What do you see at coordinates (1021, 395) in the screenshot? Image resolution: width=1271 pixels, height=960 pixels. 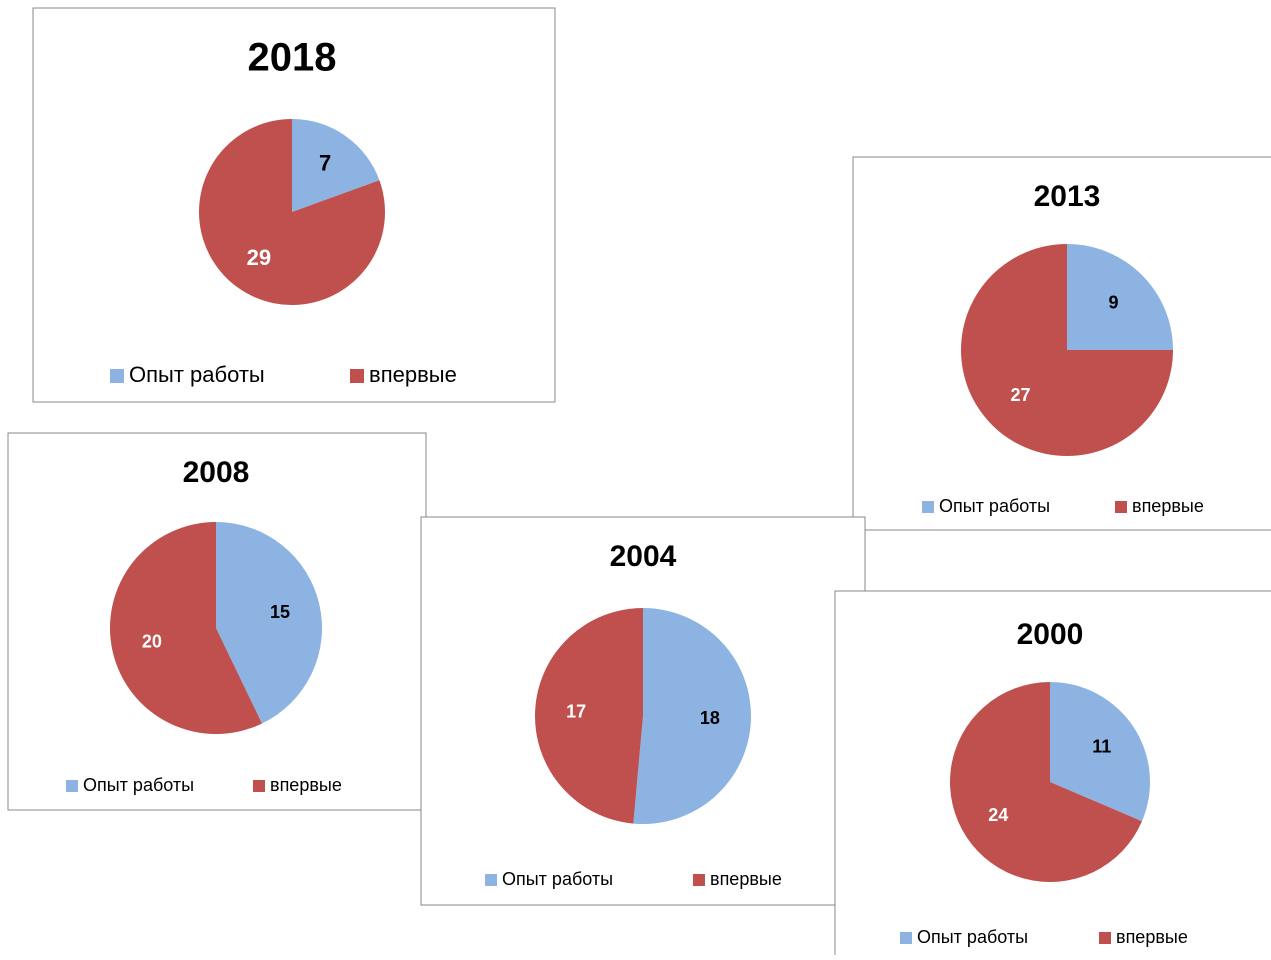 I see `data-label: 27` at bounding box center [1021, 395].